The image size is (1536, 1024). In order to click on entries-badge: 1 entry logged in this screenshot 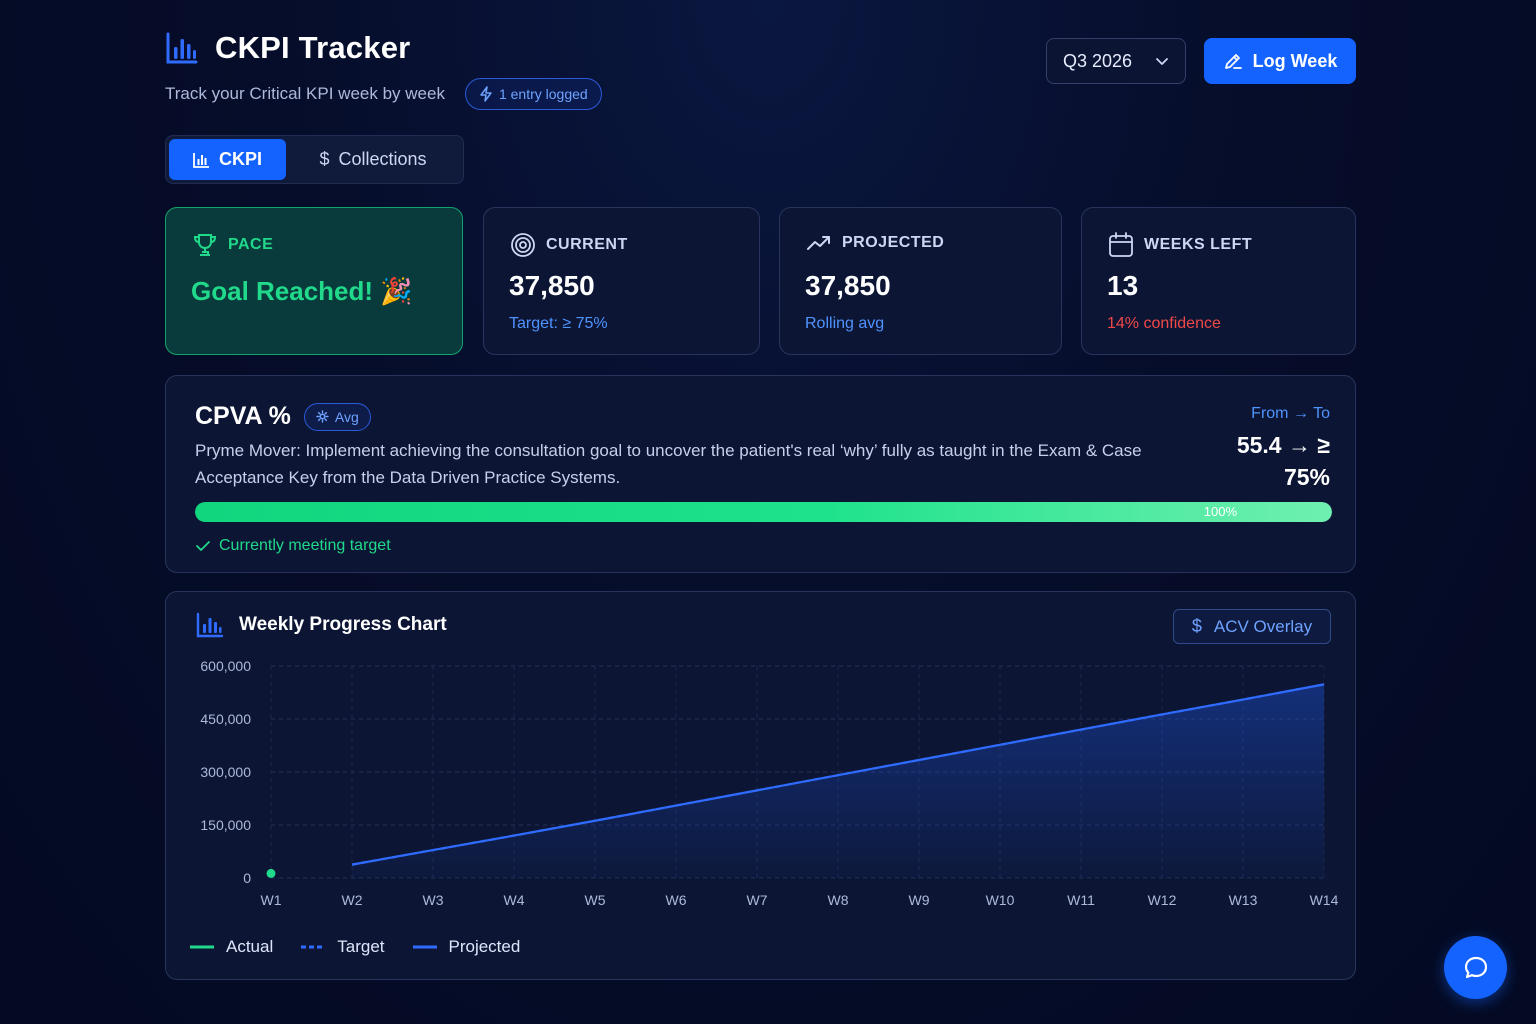, I will do `click(533, 94)`.